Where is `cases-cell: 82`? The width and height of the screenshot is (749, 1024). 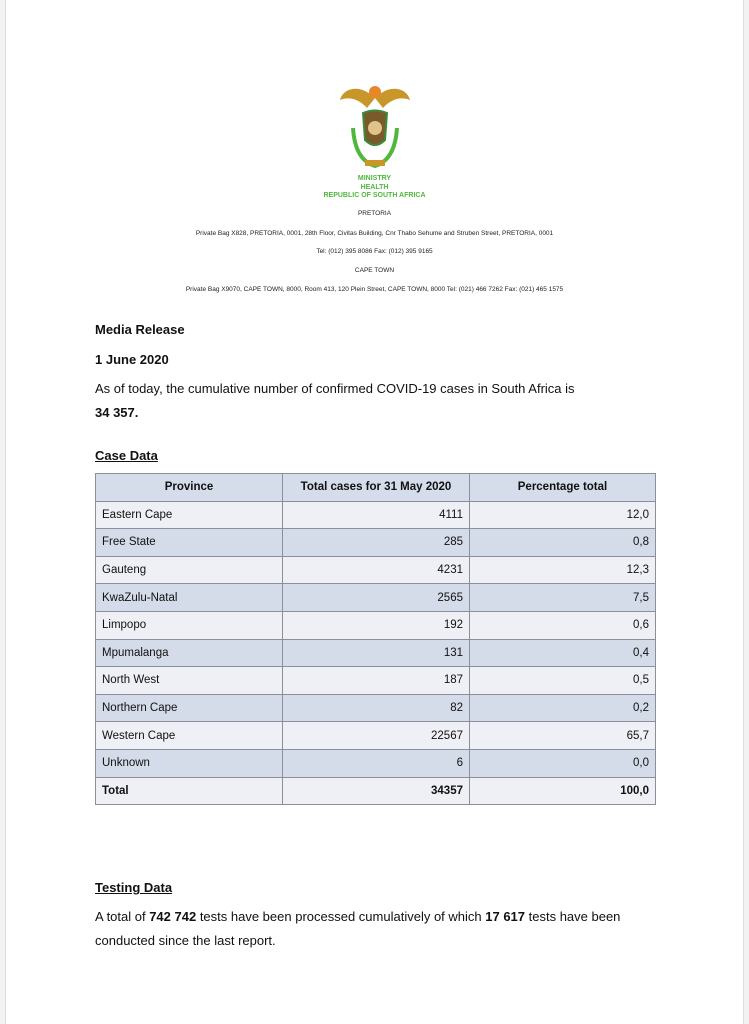 cases-cell: 82 is located at coordinates (376, 708).